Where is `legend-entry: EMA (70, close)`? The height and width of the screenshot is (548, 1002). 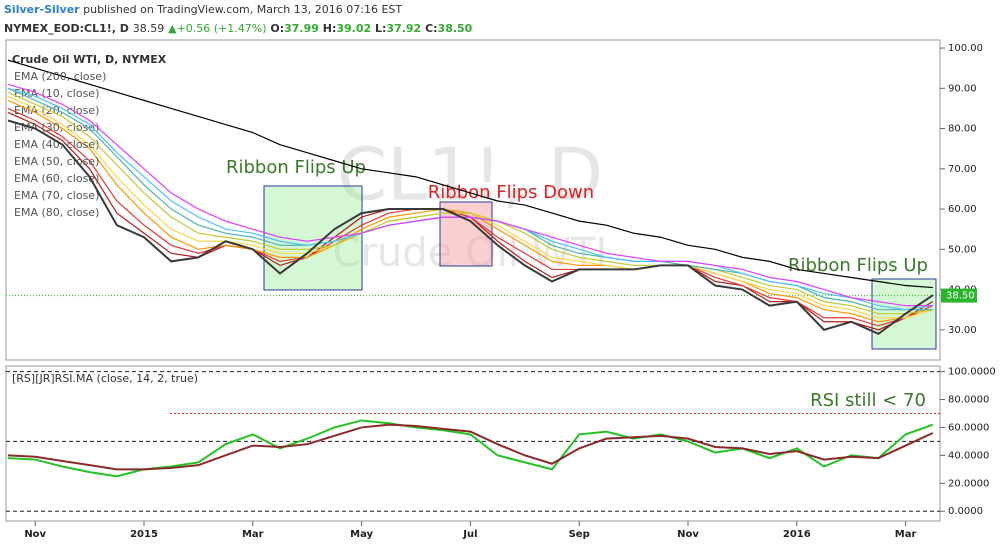
legend-entry: EMA (70, close) is located at coordinates (56, 195).